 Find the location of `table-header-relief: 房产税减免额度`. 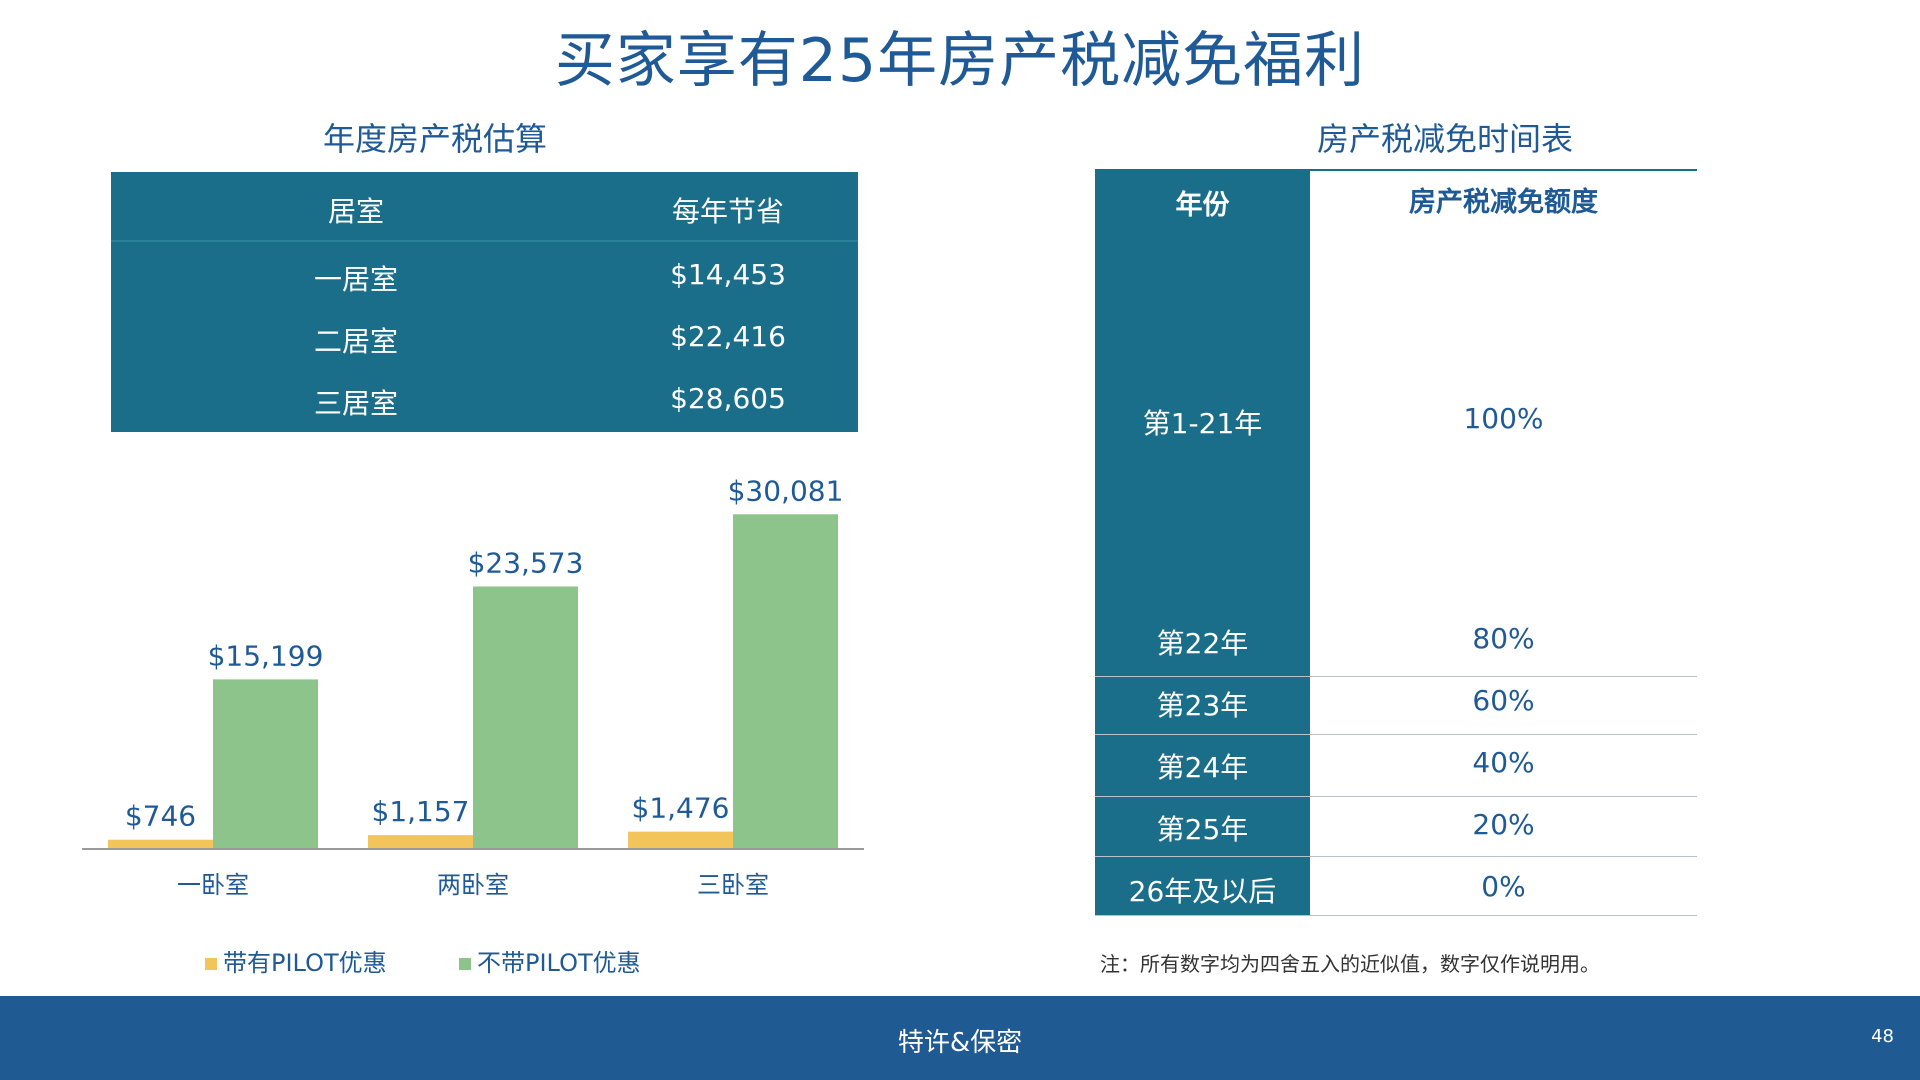

table-header-relief: 房产税减免额度 is located at coordinates (1503, 202).